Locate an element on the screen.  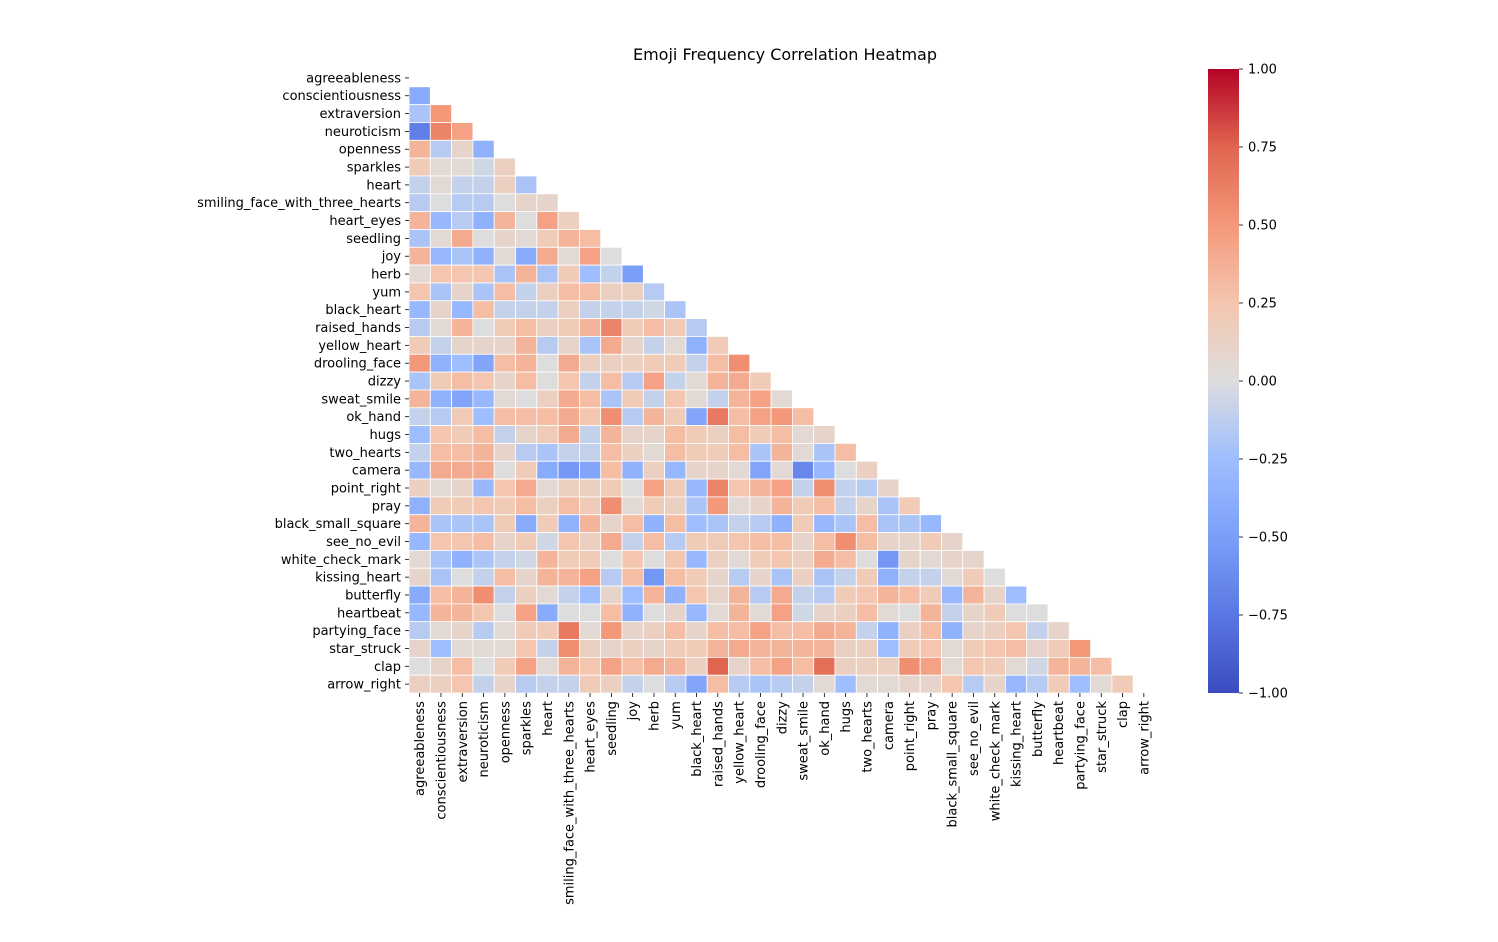
heatmap-cell-joy-seedling is located at coordinates (611, 256).